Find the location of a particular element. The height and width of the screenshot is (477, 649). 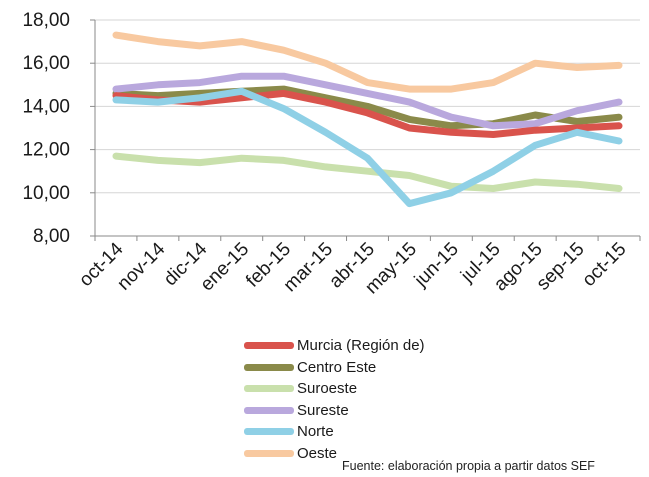

legend-label: Murcia (Región de) is located at coordinates (361, 346).